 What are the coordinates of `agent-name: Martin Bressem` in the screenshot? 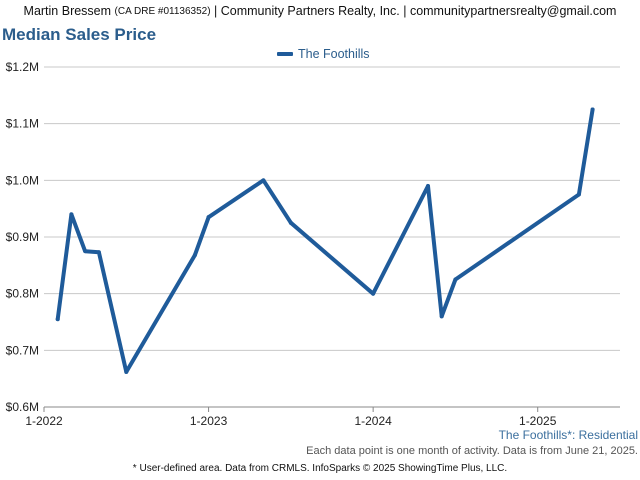 It's located at (67, 11).